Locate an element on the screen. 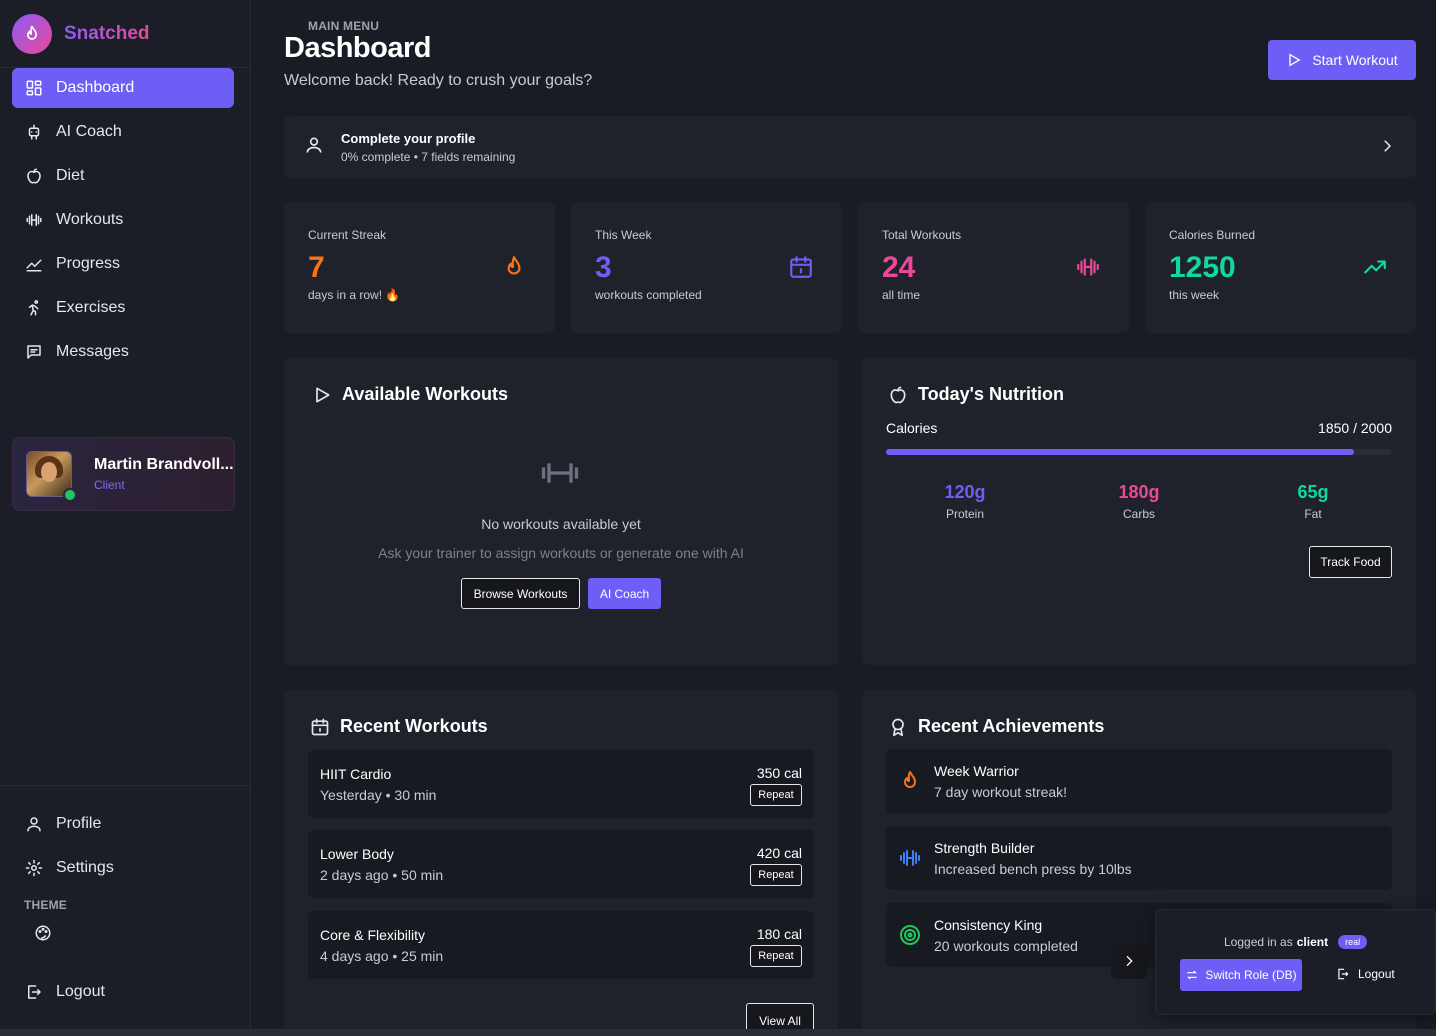 This screenshot has height=1036, width=1436. panel-title-label: Today's Nutrition is located at coordinates (991, 394).